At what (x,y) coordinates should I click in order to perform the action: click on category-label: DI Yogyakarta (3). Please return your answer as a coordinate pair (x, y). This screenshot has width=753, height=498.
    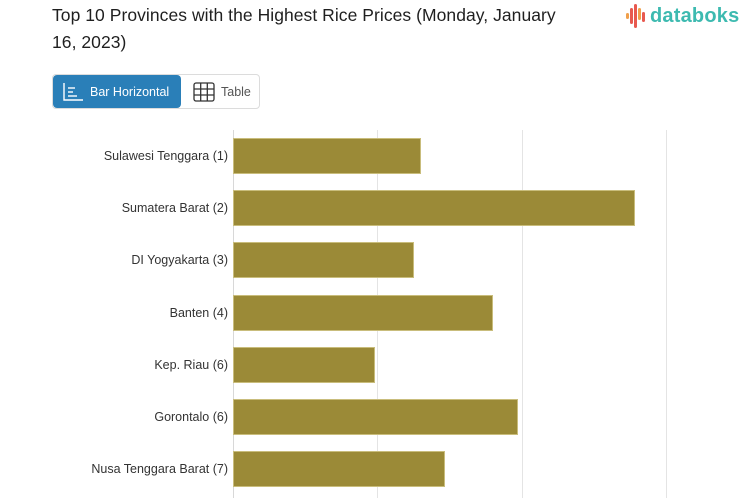
    Looking at the image, I should click on (179, 260).